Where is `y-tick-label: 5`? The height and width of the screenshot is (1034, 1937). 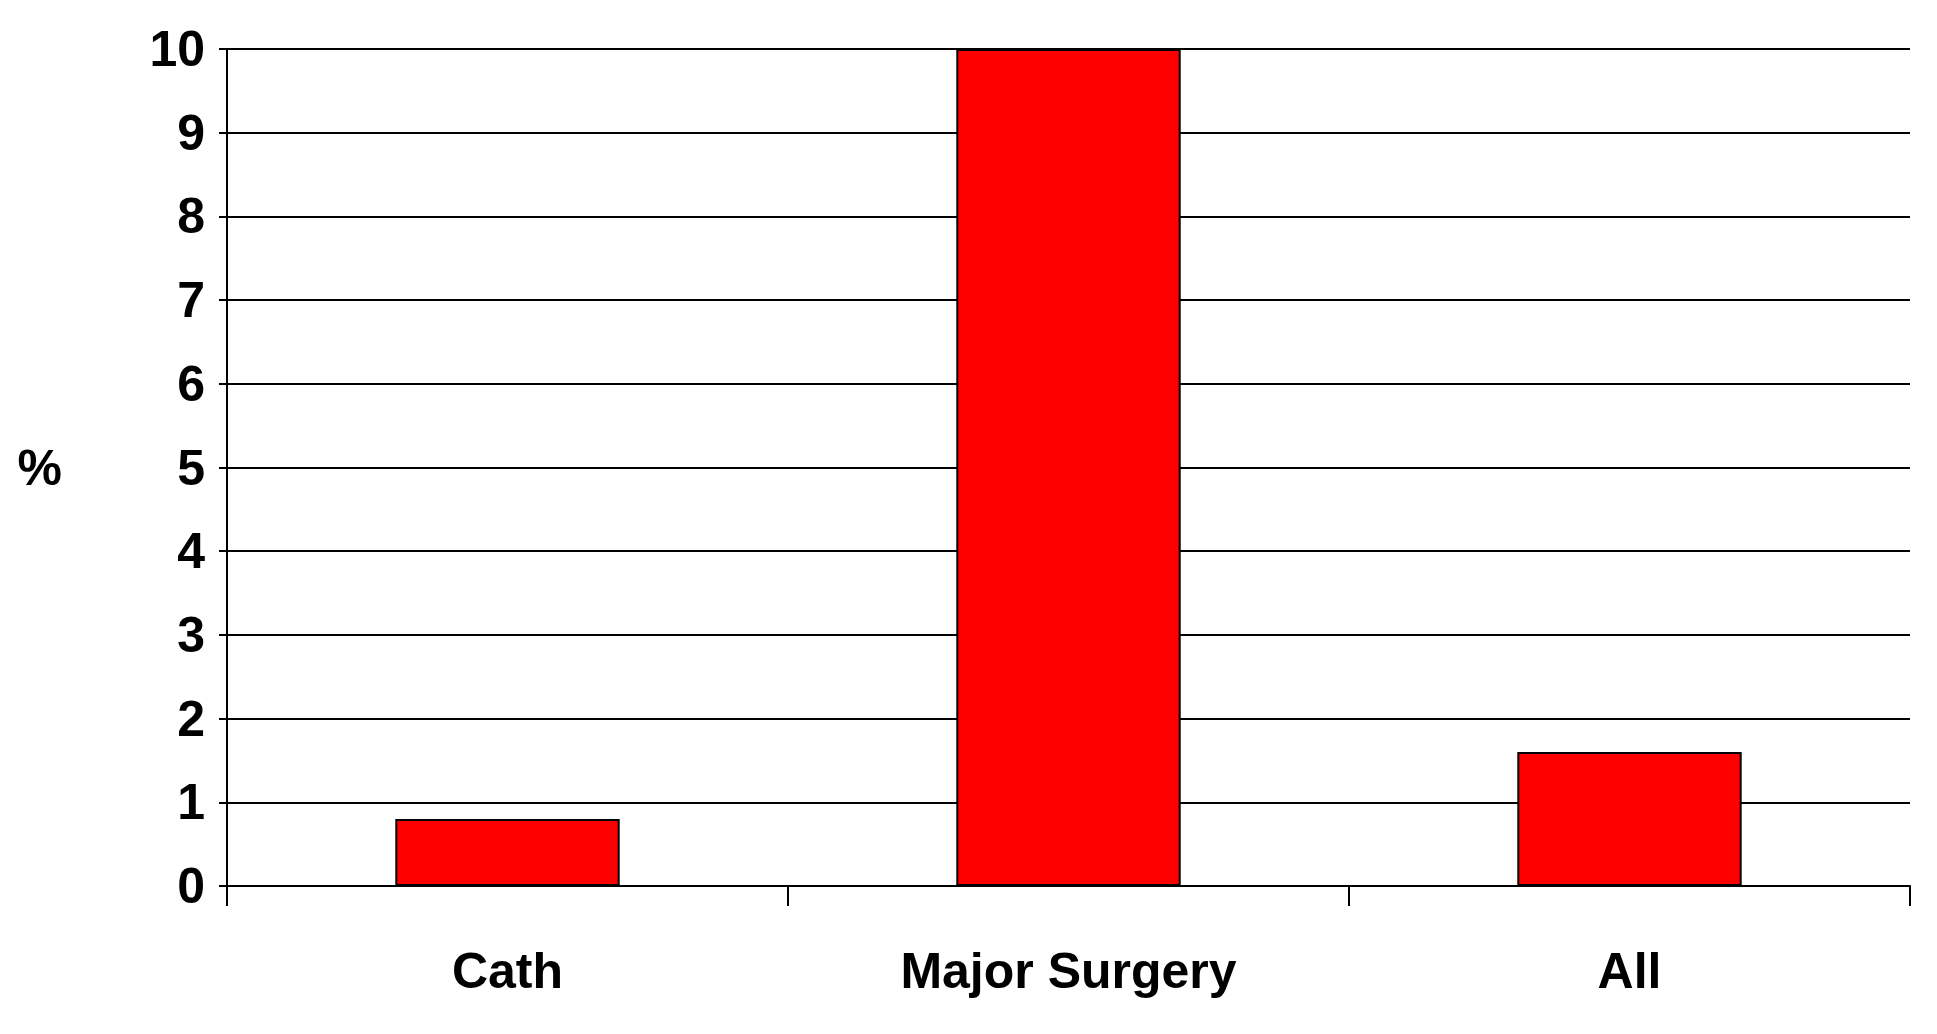 y-tick-label: 5 is located at coordinates (191, 467).